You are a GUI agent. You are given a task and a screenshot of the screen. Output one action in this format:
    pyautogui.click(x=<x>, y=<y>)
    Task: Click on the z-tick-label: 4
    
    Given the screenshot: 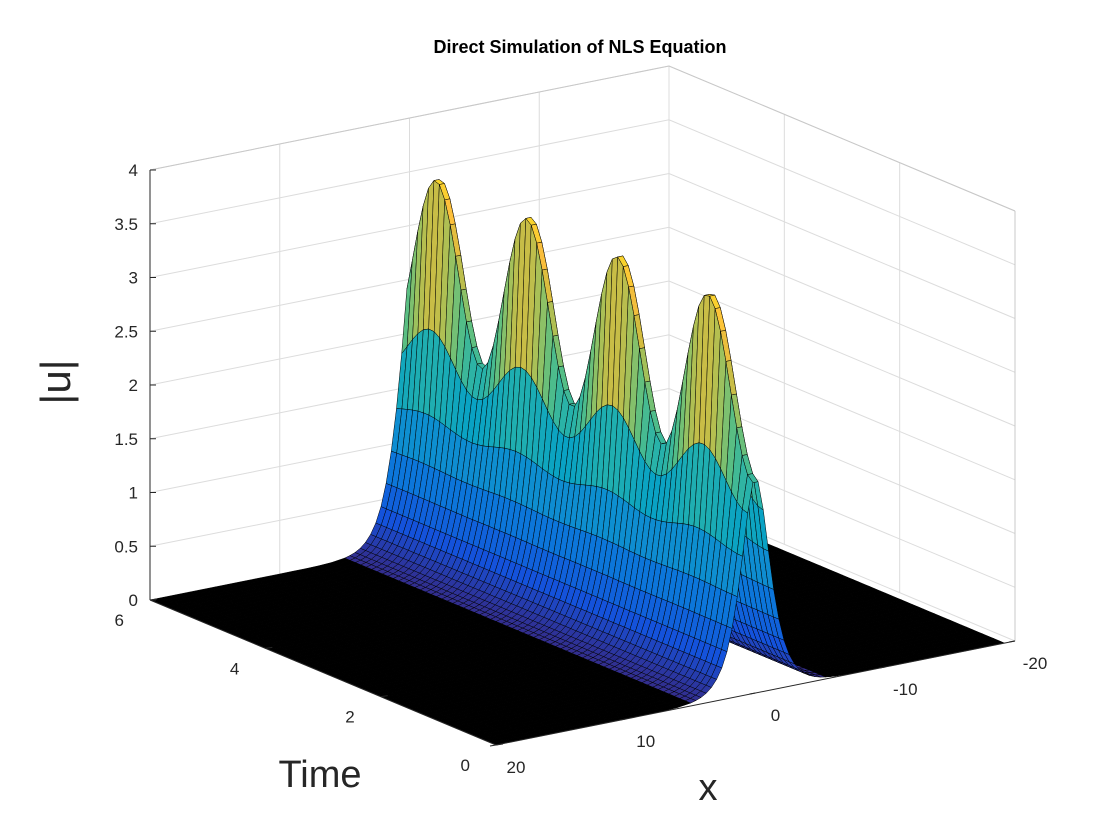 What is the action you would take?
    pyautogui.click(x=133, y=170)
    